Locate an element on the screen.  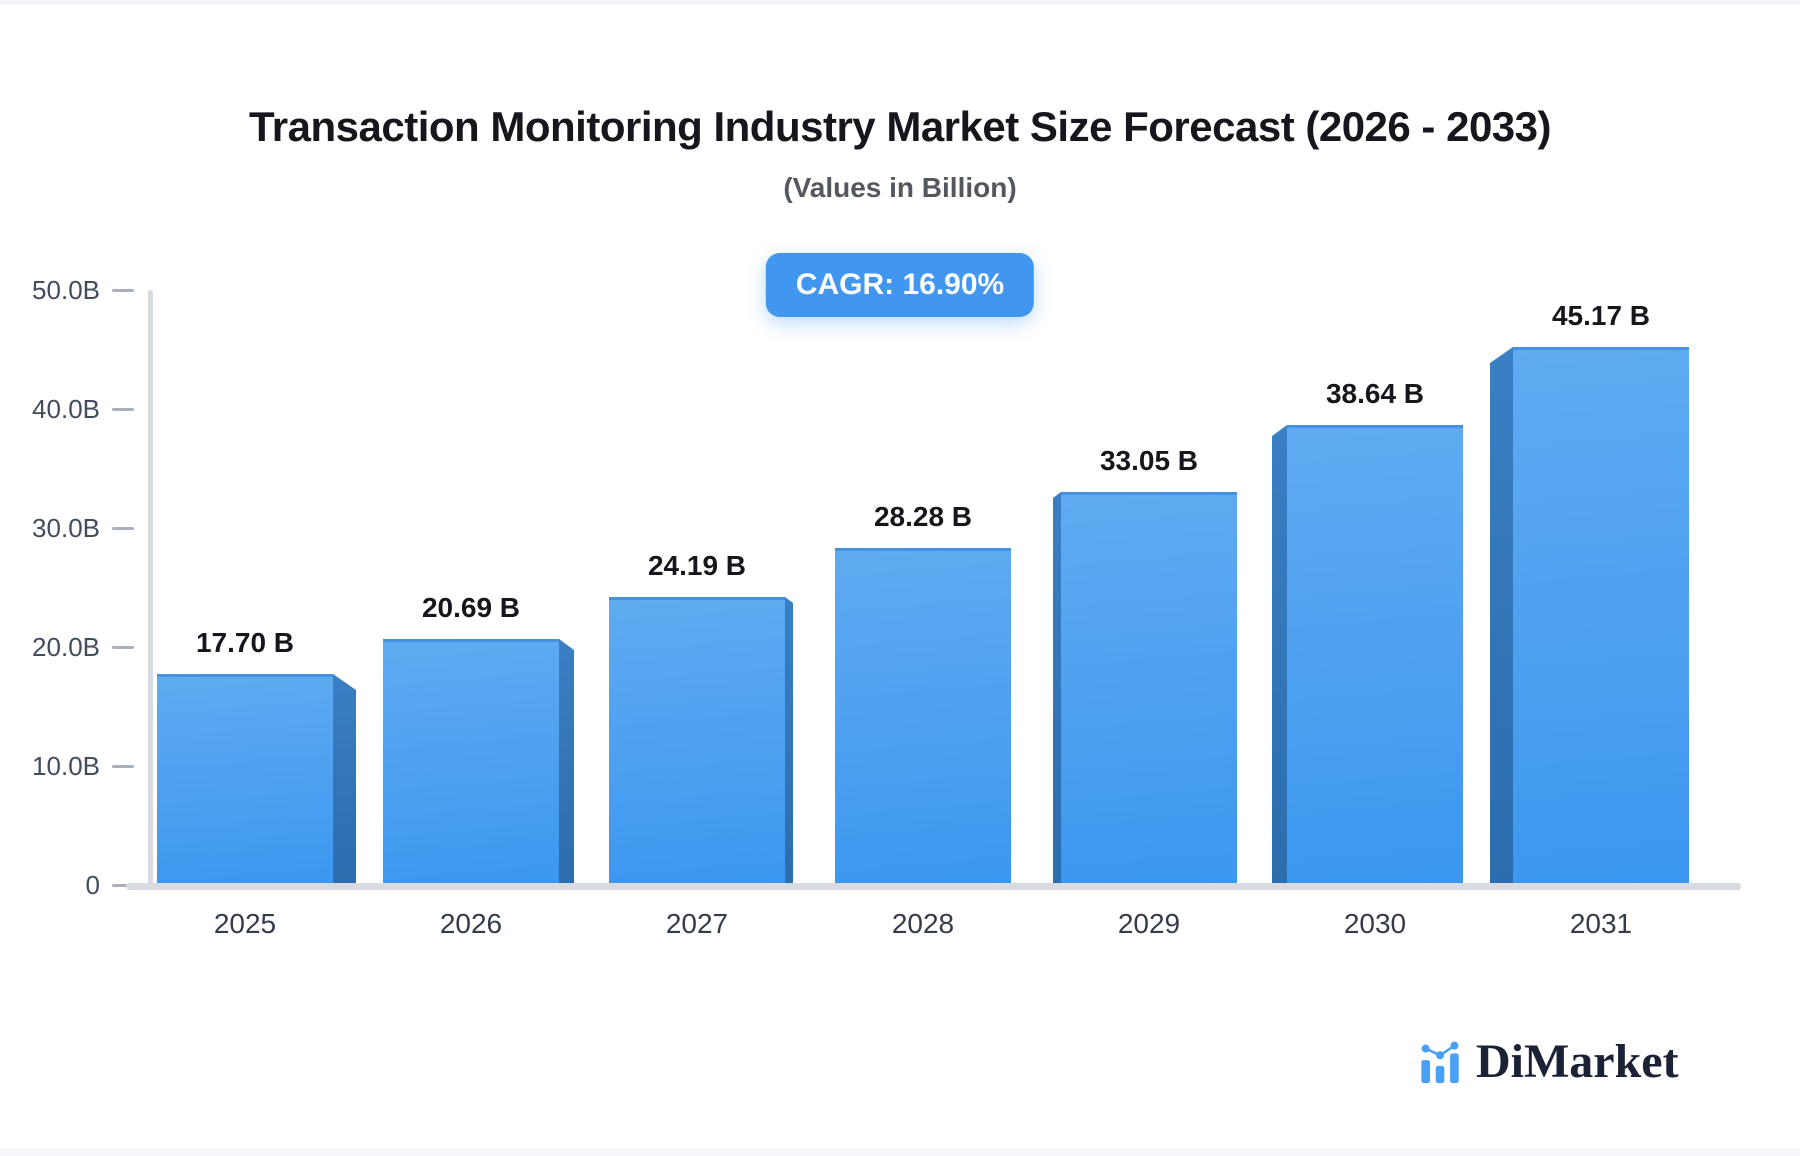
chart-subtitle: (Values in Billion) is located at coordinates (900, 187).